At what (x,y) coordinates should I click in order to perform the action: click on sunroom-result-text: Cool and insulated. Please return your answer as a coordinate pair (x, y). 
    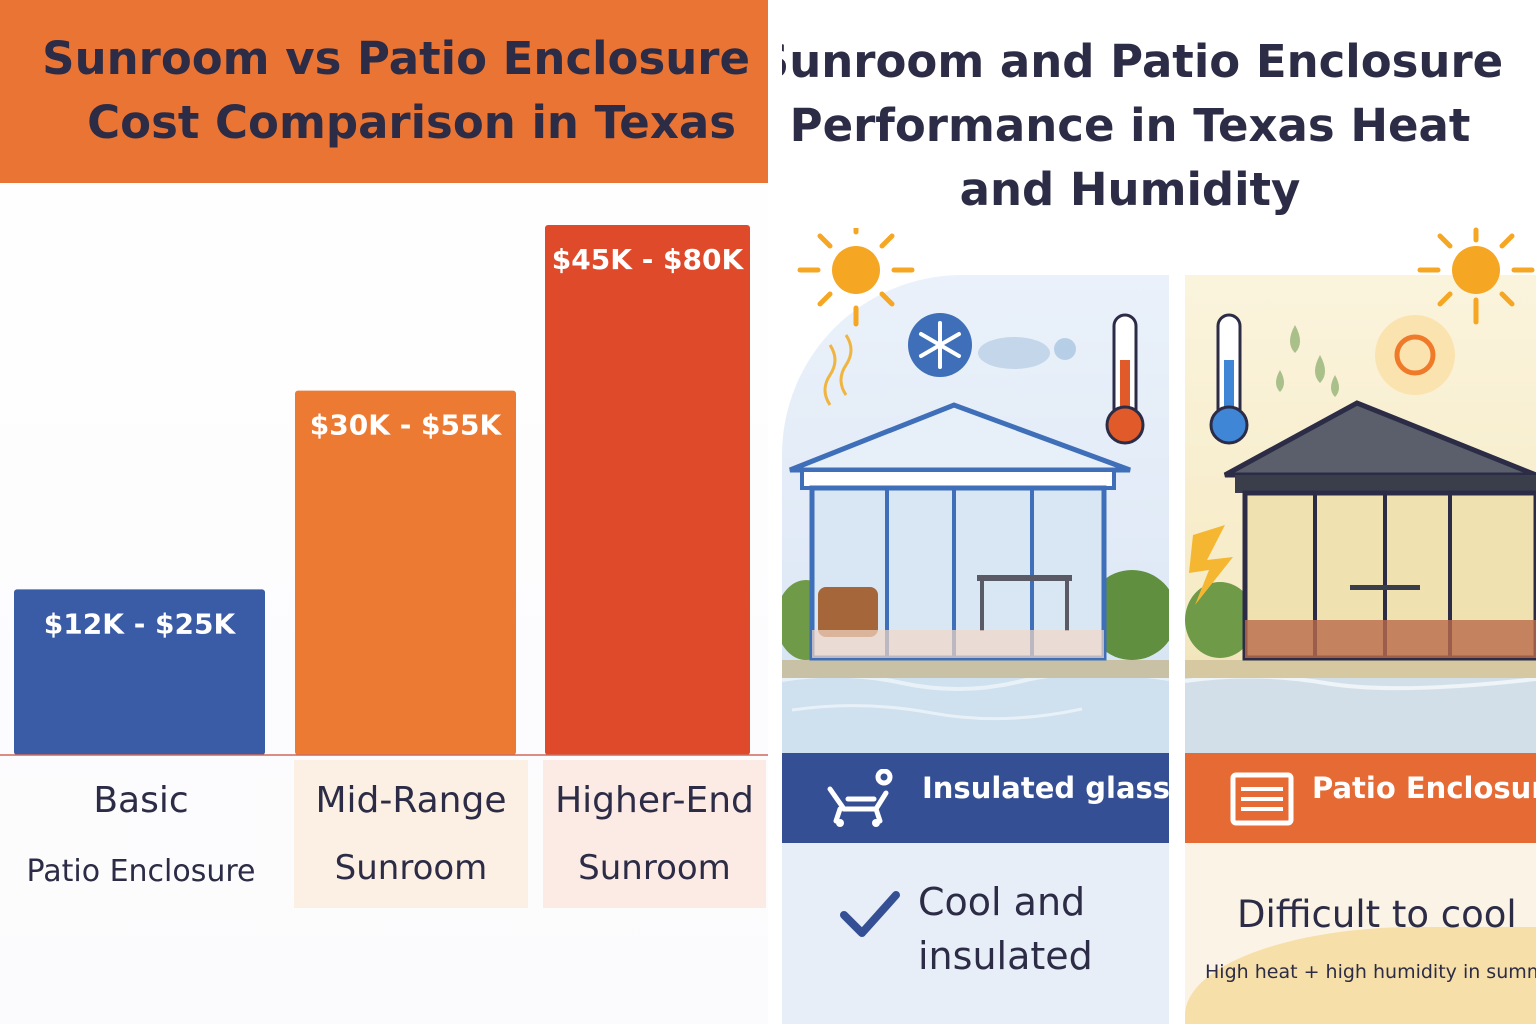
    Looking at the image, I should click on (1038, 929).